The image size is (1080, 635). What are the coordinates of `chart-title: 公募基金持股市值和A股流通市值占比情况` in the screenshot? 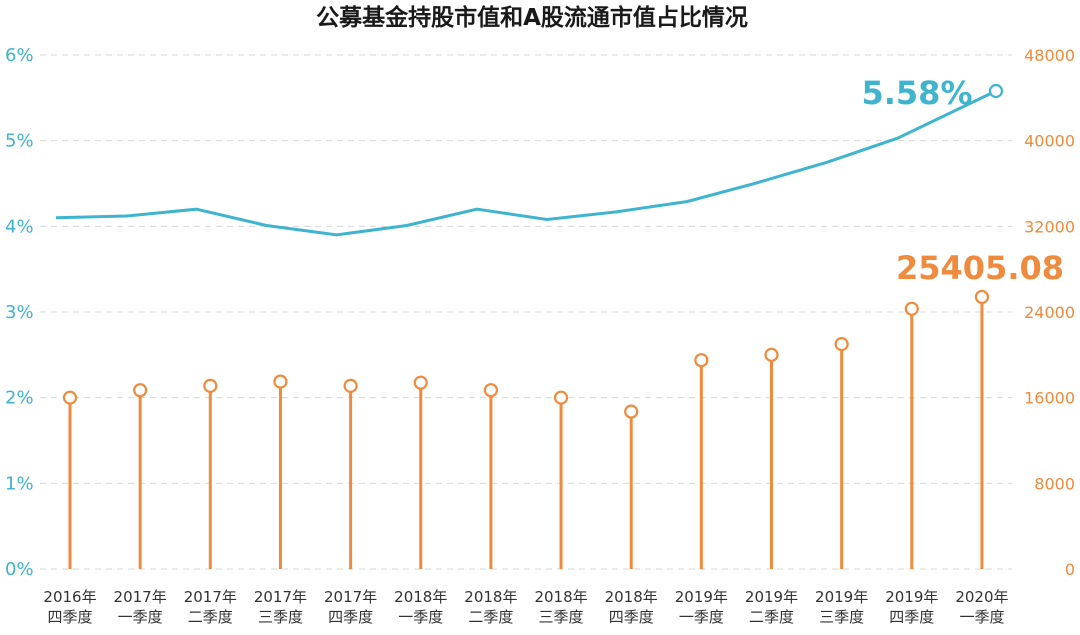 It's located at (532, 17).